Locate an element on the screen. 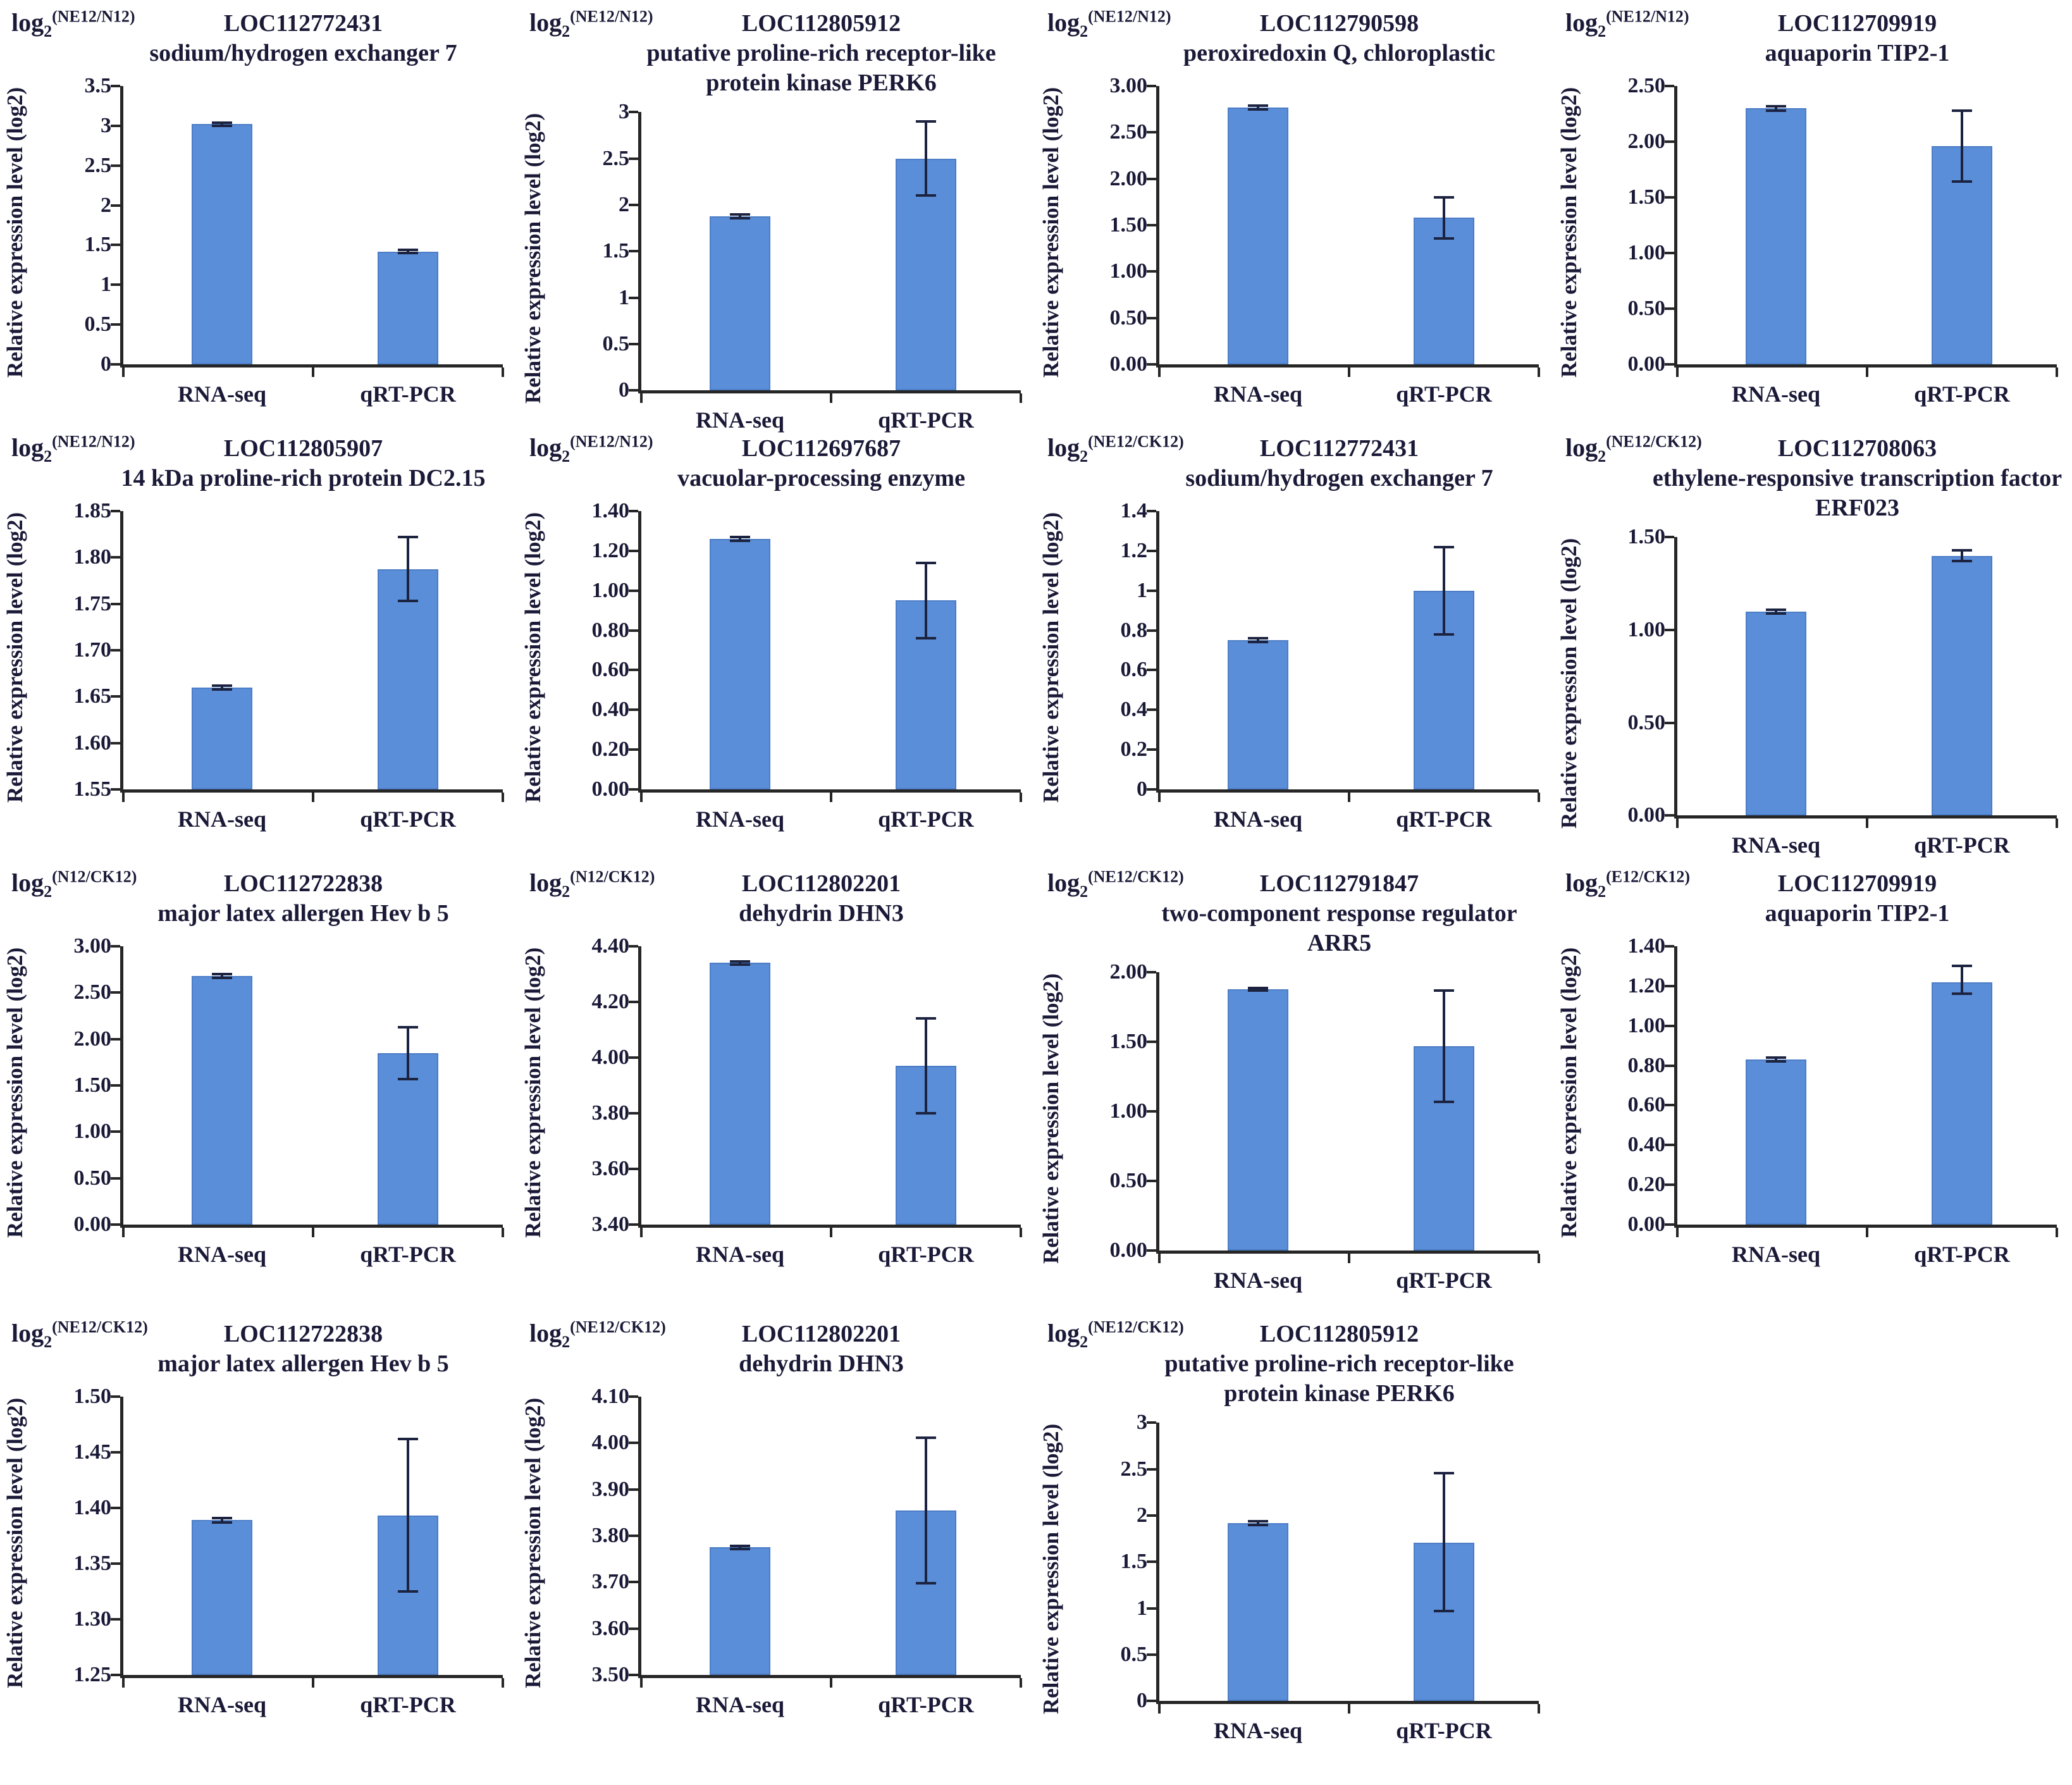 This screenshot has height=1785, width=2072. gene-description: aquaporin TIP2-1 is located at coordinates (1857, 913).